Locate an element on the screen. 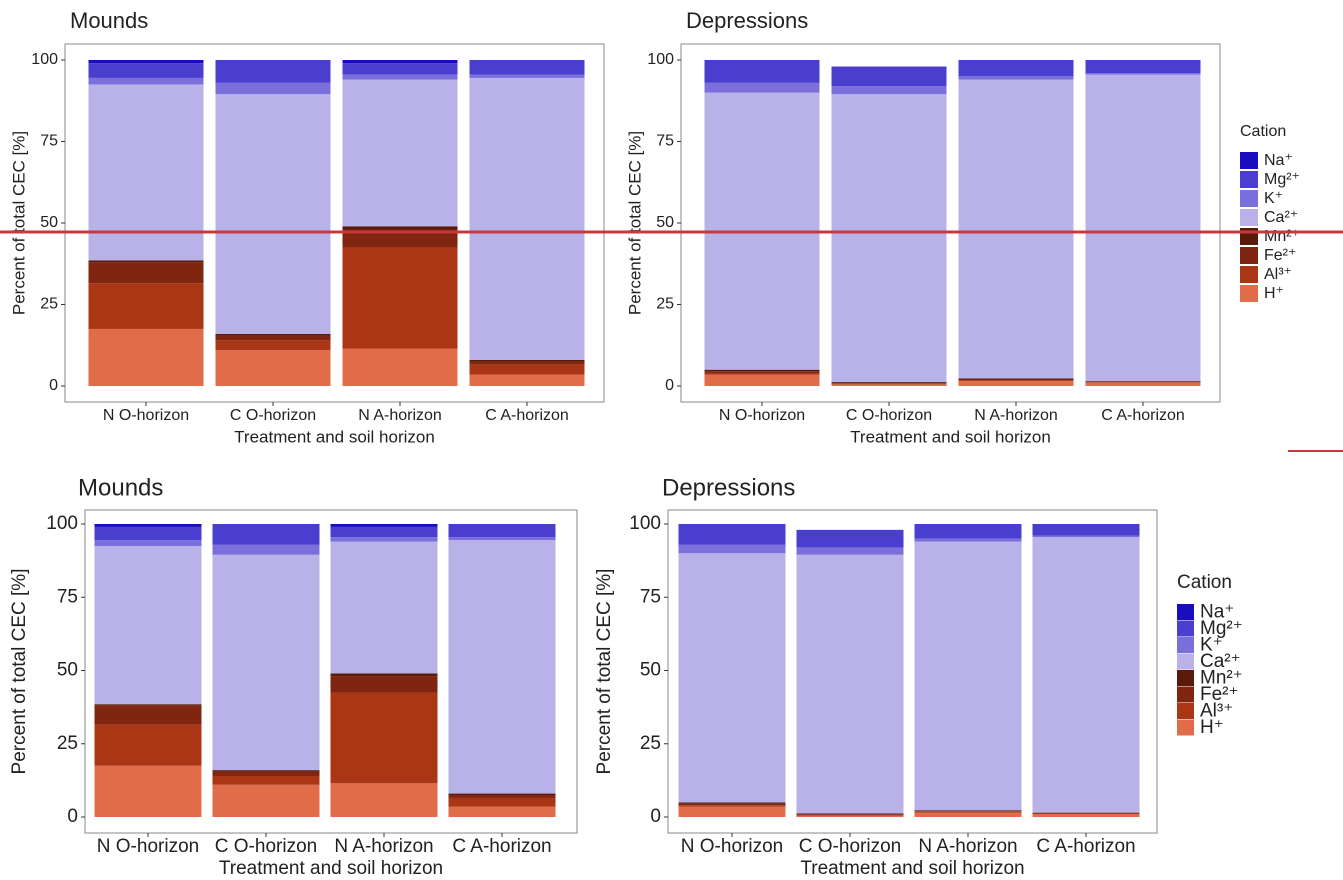 The height and width of the screenshot is (880, 1343). legend-label: Mg²⁺ is located at coordinates (1221, 628).